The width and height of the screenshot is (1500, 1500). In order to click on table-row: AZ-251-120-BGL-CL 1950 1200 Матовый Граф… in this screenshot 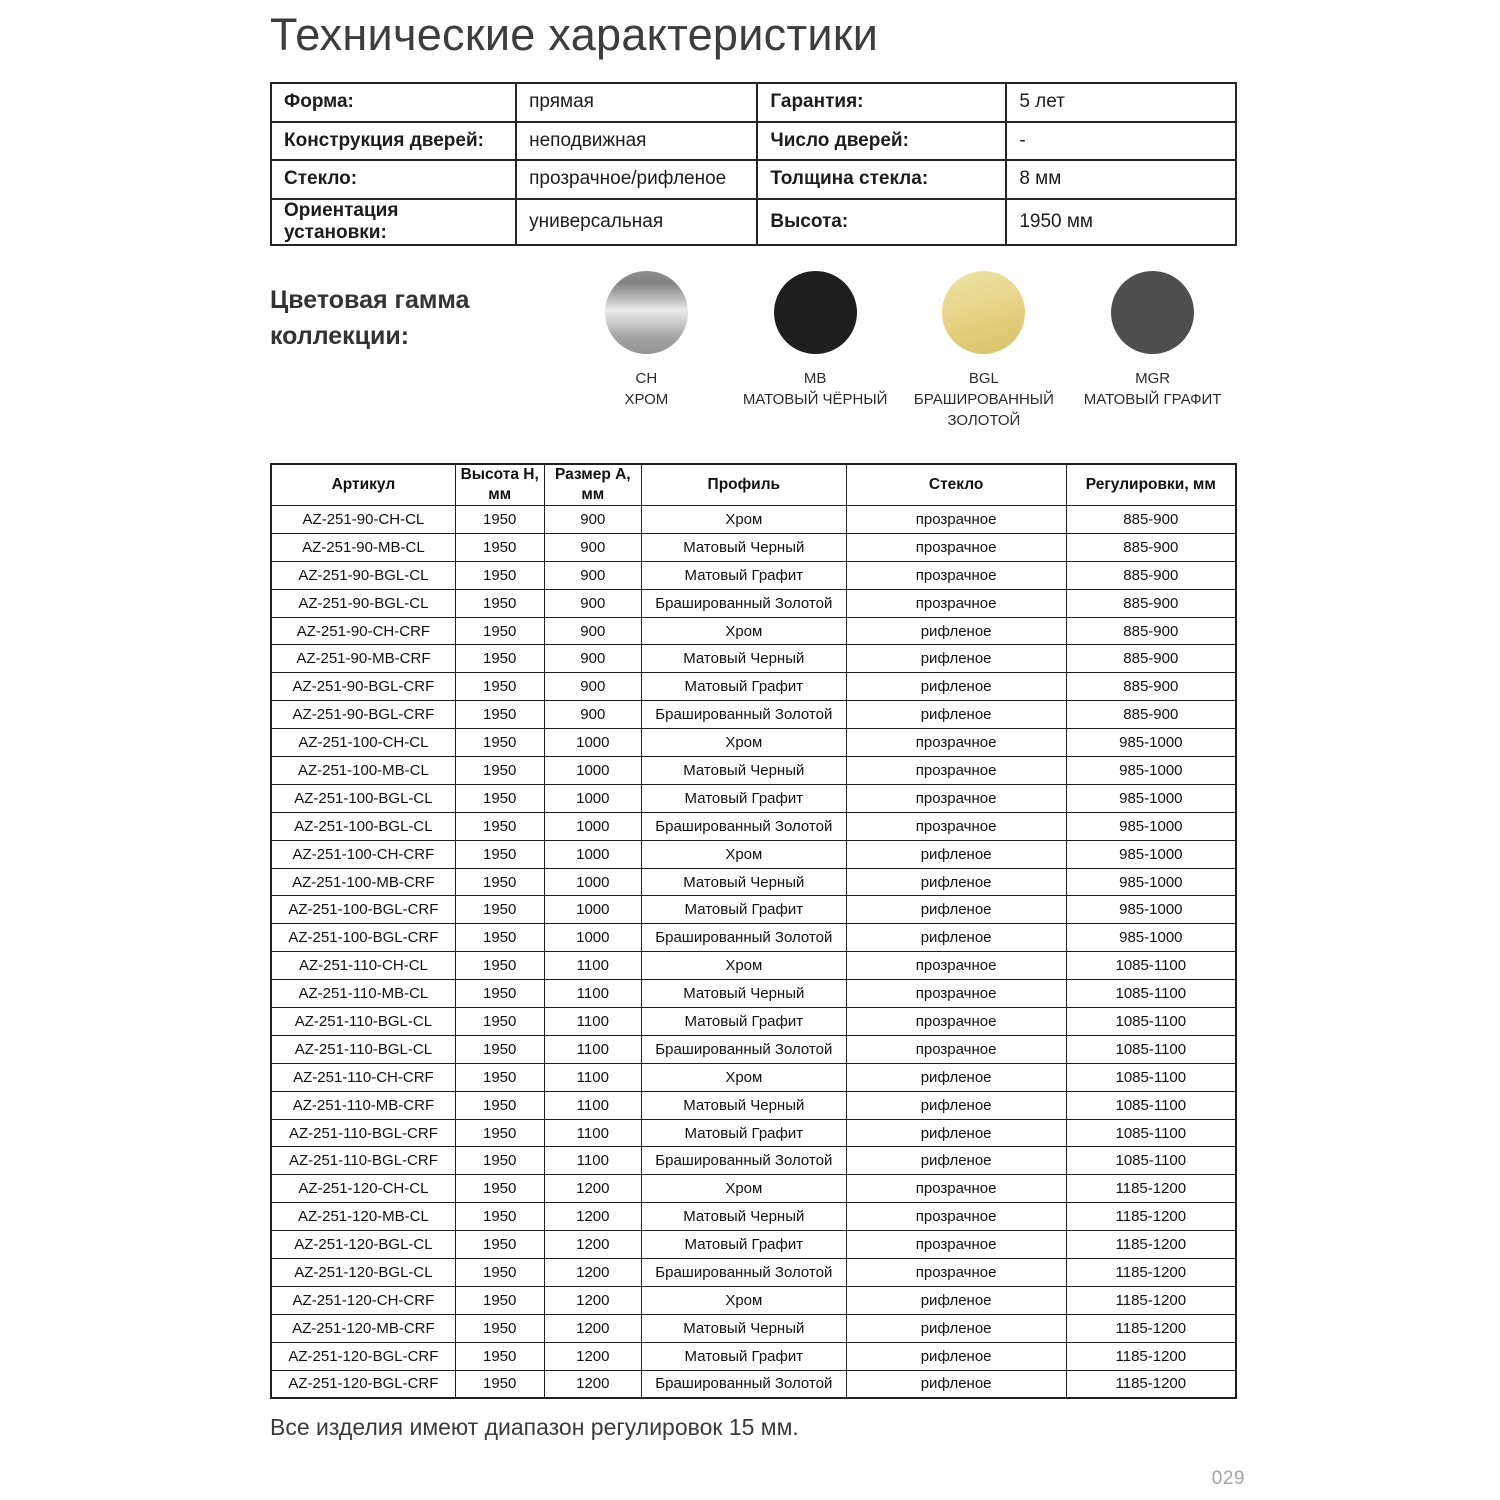, I will do `click(753, 1245)`.